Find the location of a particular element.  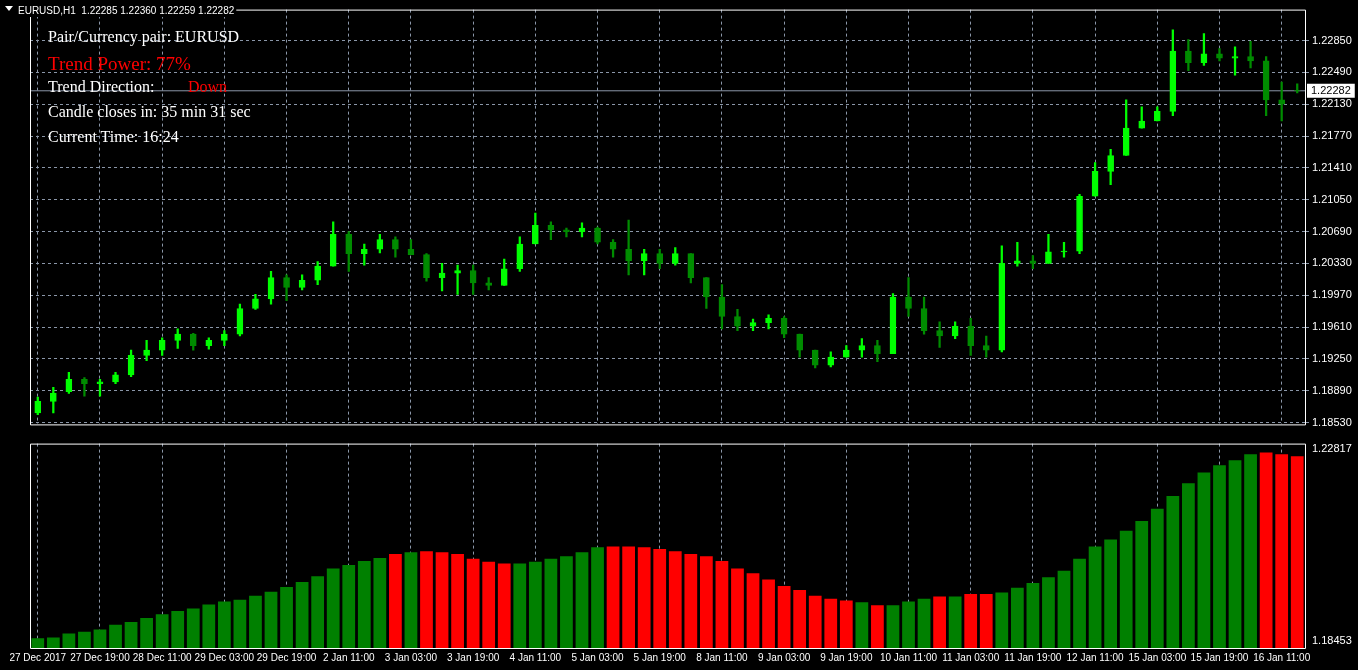

y-tick-label: 1.19250 is located at coordinates (1332, 357).